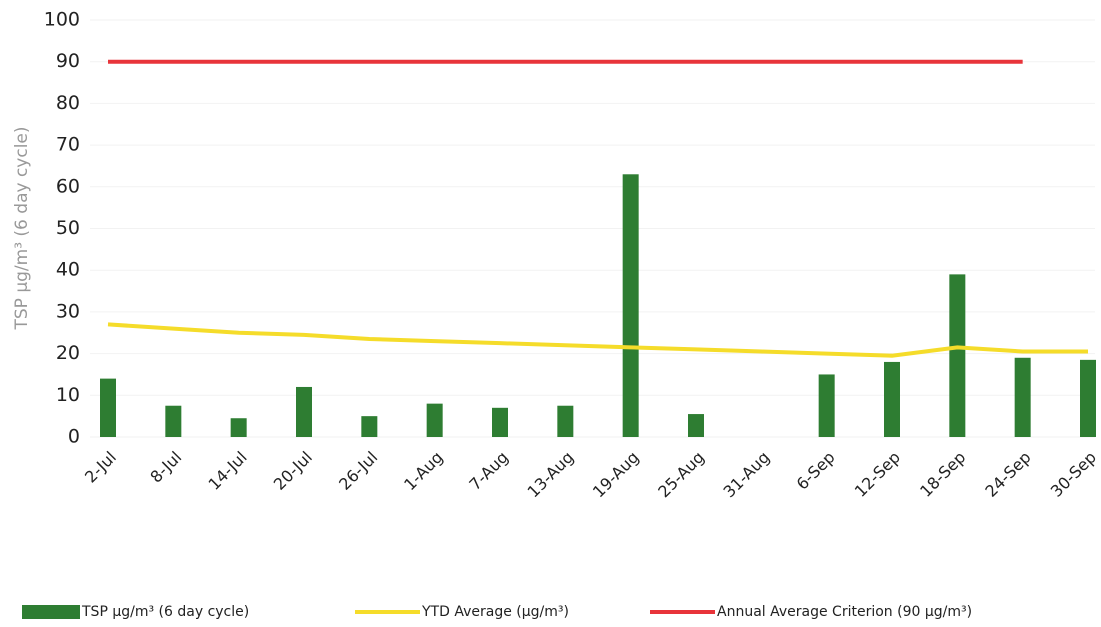  What do you see at coordinates (68, 103) in the screenshot?
I see `y-tick-label: 80` at bounding box center [68, 103].